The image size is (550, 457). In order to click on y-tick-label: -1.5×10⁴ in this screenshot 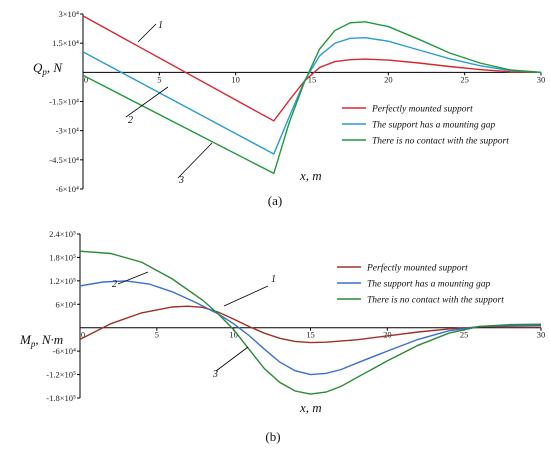, I will do `click(64, 102)`.